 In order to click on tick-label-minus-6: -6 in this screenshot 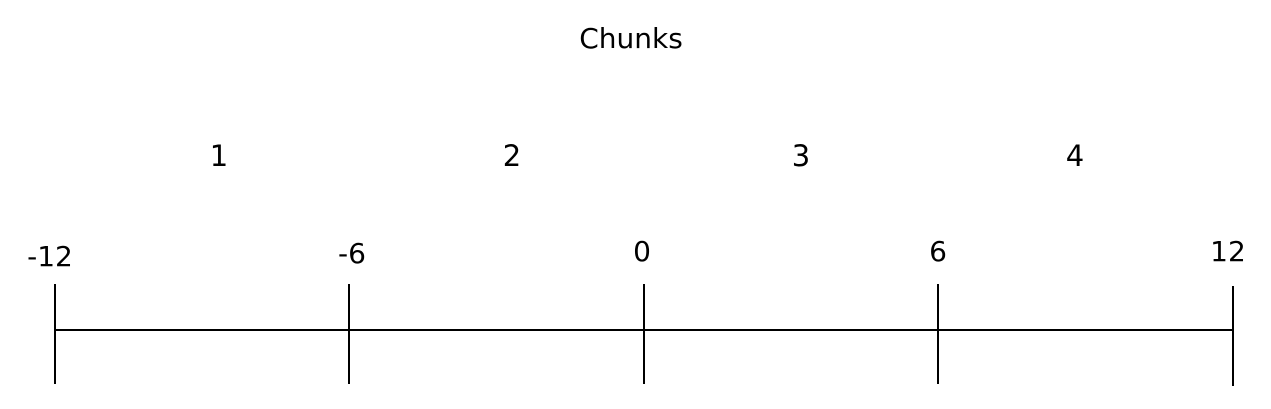, I will do `click(352, 253)`.